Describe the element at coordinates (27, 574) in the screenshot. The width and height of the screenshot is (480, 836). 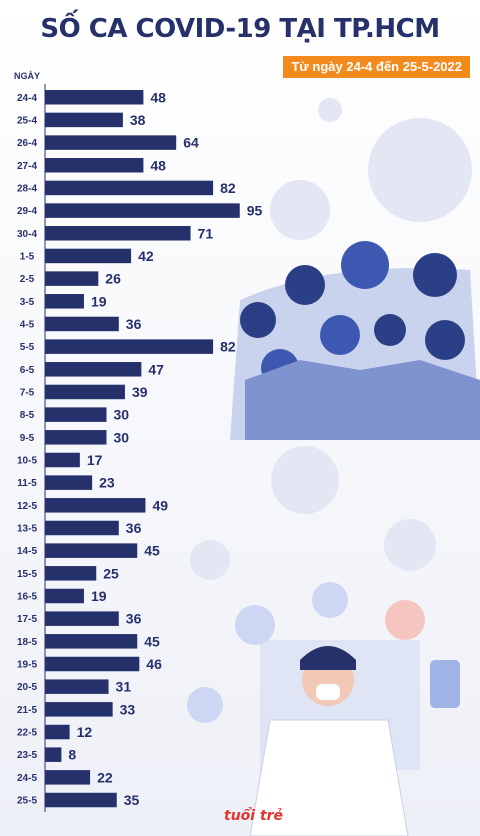
I see `tick-label: 15-5` at that location.